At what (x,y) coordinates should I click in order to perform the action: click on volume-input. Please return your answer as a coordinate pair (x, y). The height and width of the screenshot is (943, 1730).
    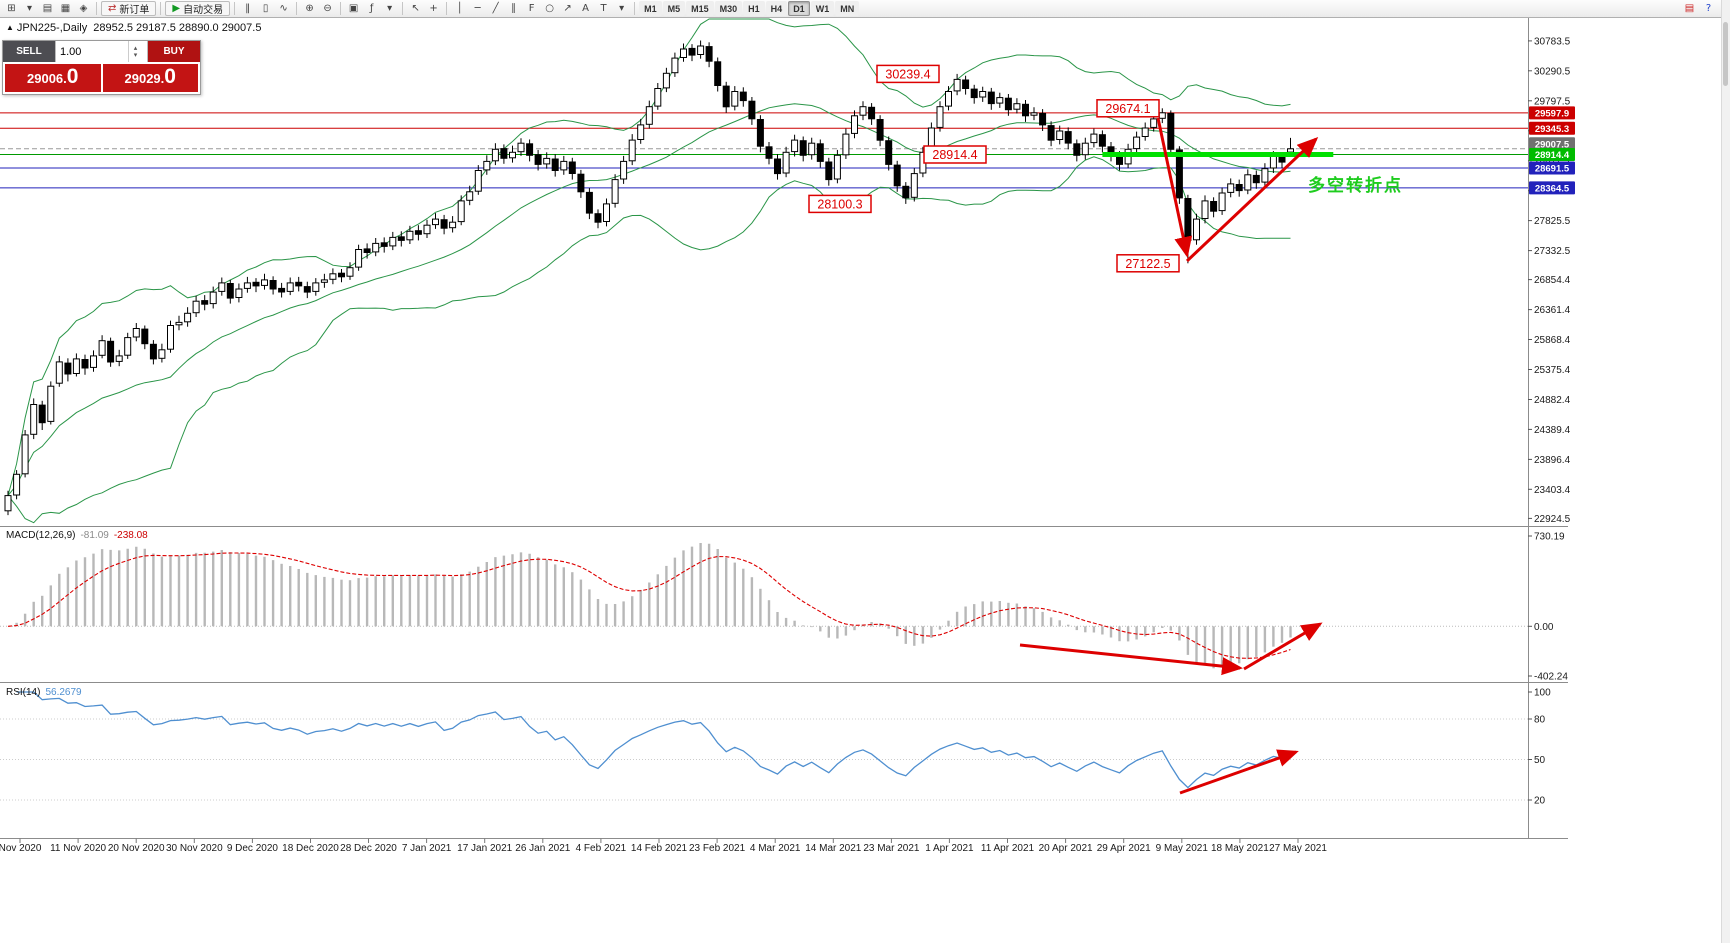
    Looking at the image, I should click on (92, 51).